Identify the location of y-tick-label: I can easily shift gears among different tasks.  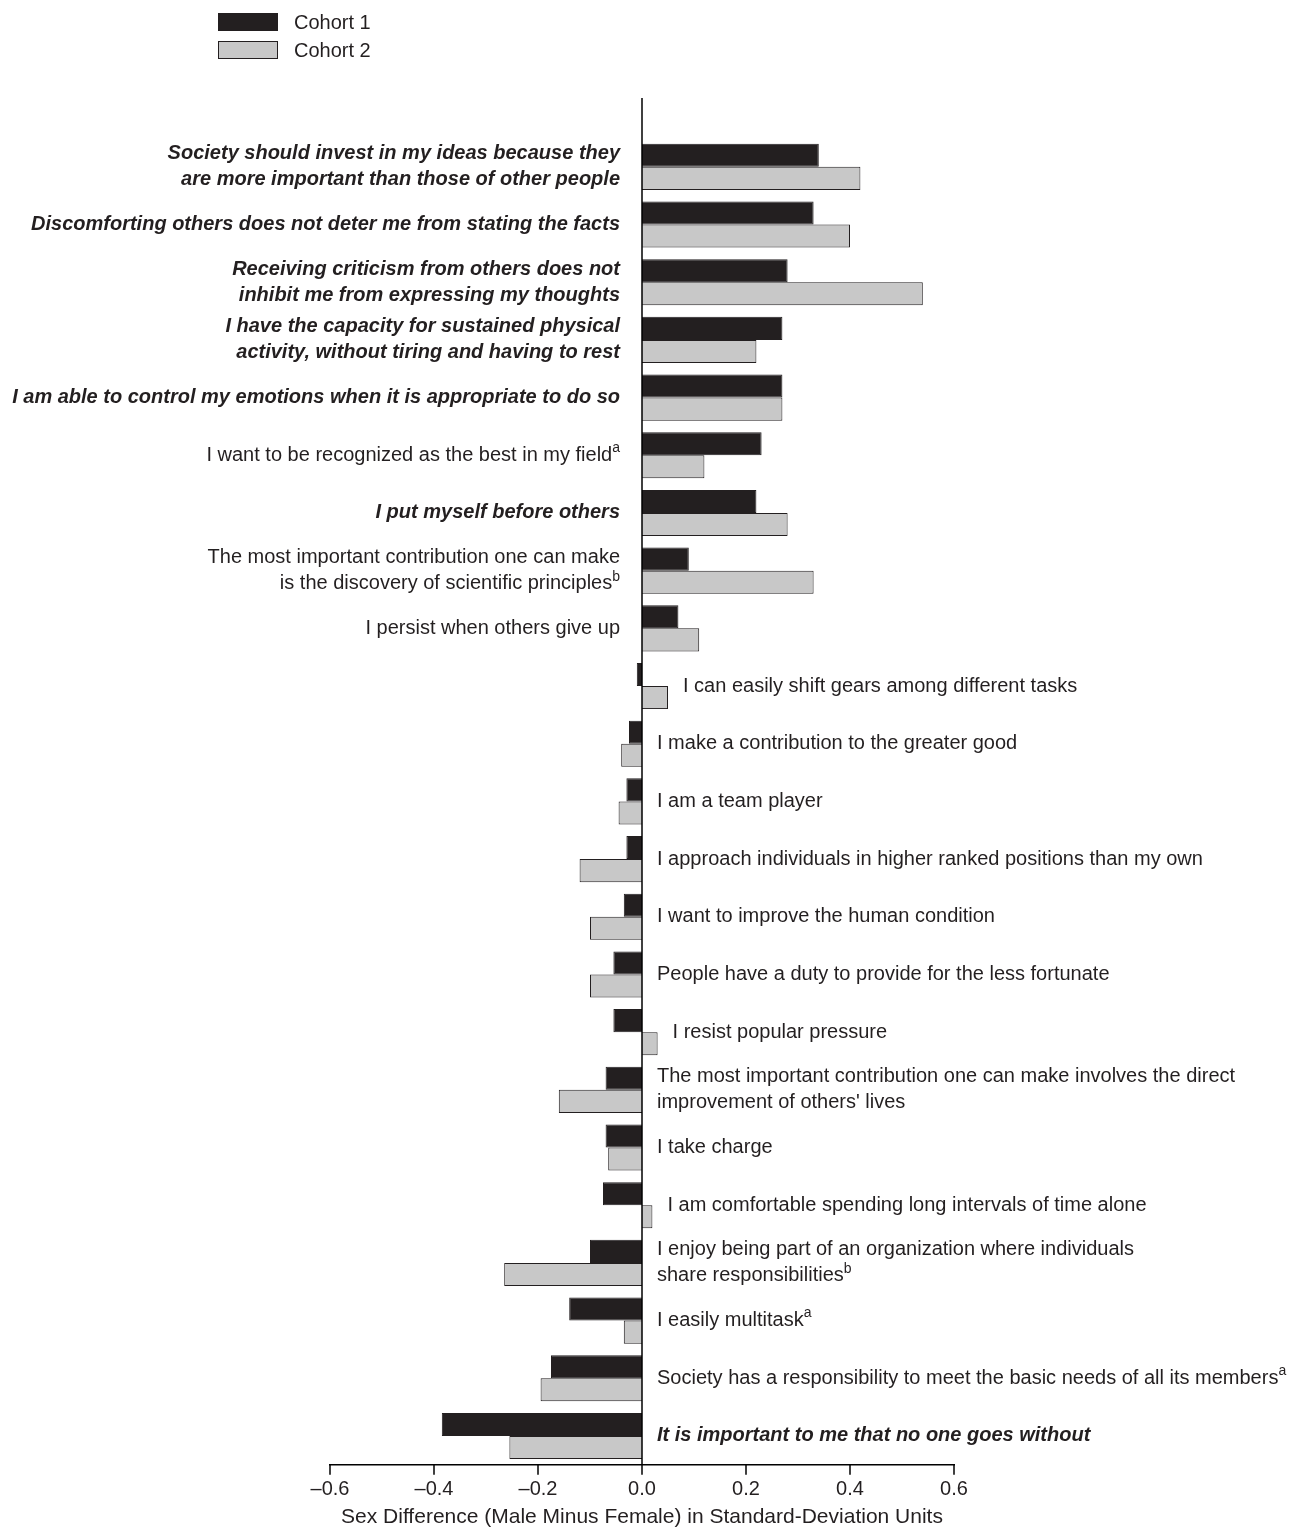
(880, 684).